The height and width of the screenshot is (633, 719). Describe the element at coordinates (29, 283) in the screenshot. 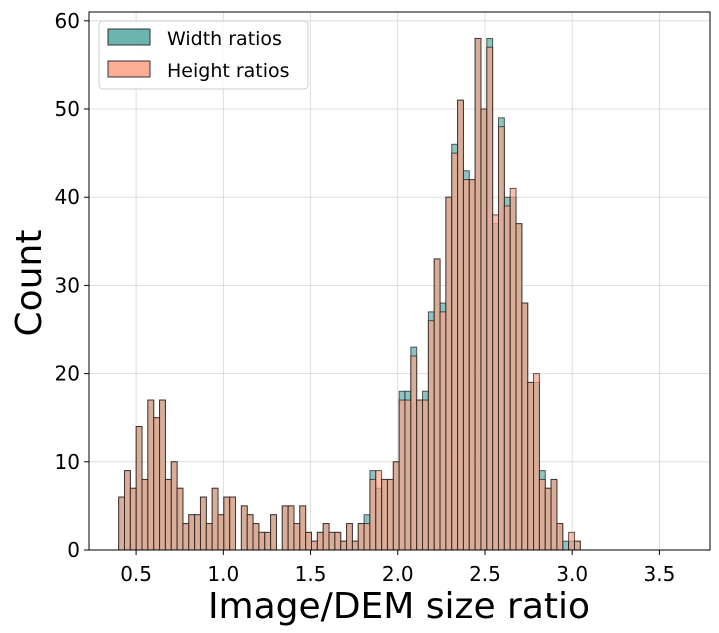

I see `y-axis-title: Count` at that location.